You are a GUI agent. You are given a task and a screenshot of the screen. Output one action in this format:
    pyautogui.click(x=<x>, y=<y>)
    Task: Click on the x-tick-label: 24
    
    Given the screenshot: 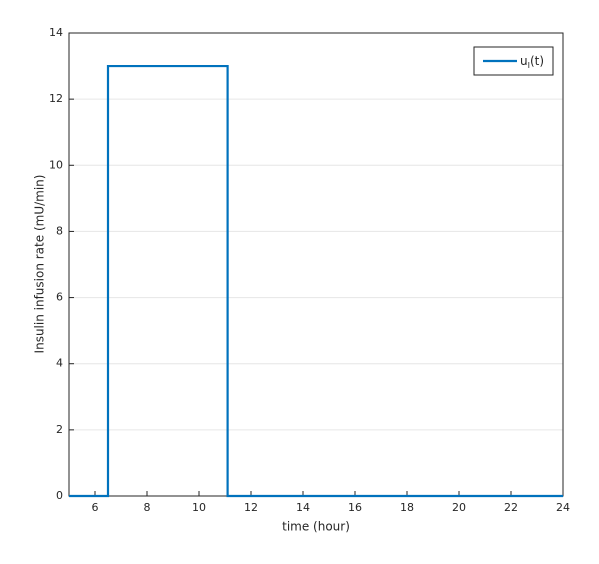 What is the action you would take?
    pyautogui.click(x=563, y=507)
    